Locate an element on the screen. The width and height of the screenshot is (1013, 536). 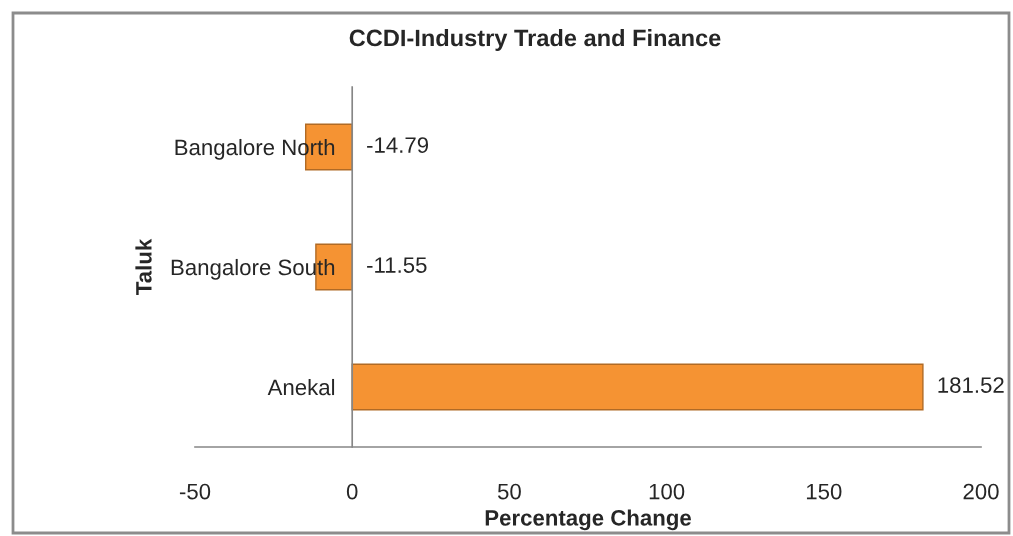
x-axis-title: Percentage Change is located at coordinates (588, 520).